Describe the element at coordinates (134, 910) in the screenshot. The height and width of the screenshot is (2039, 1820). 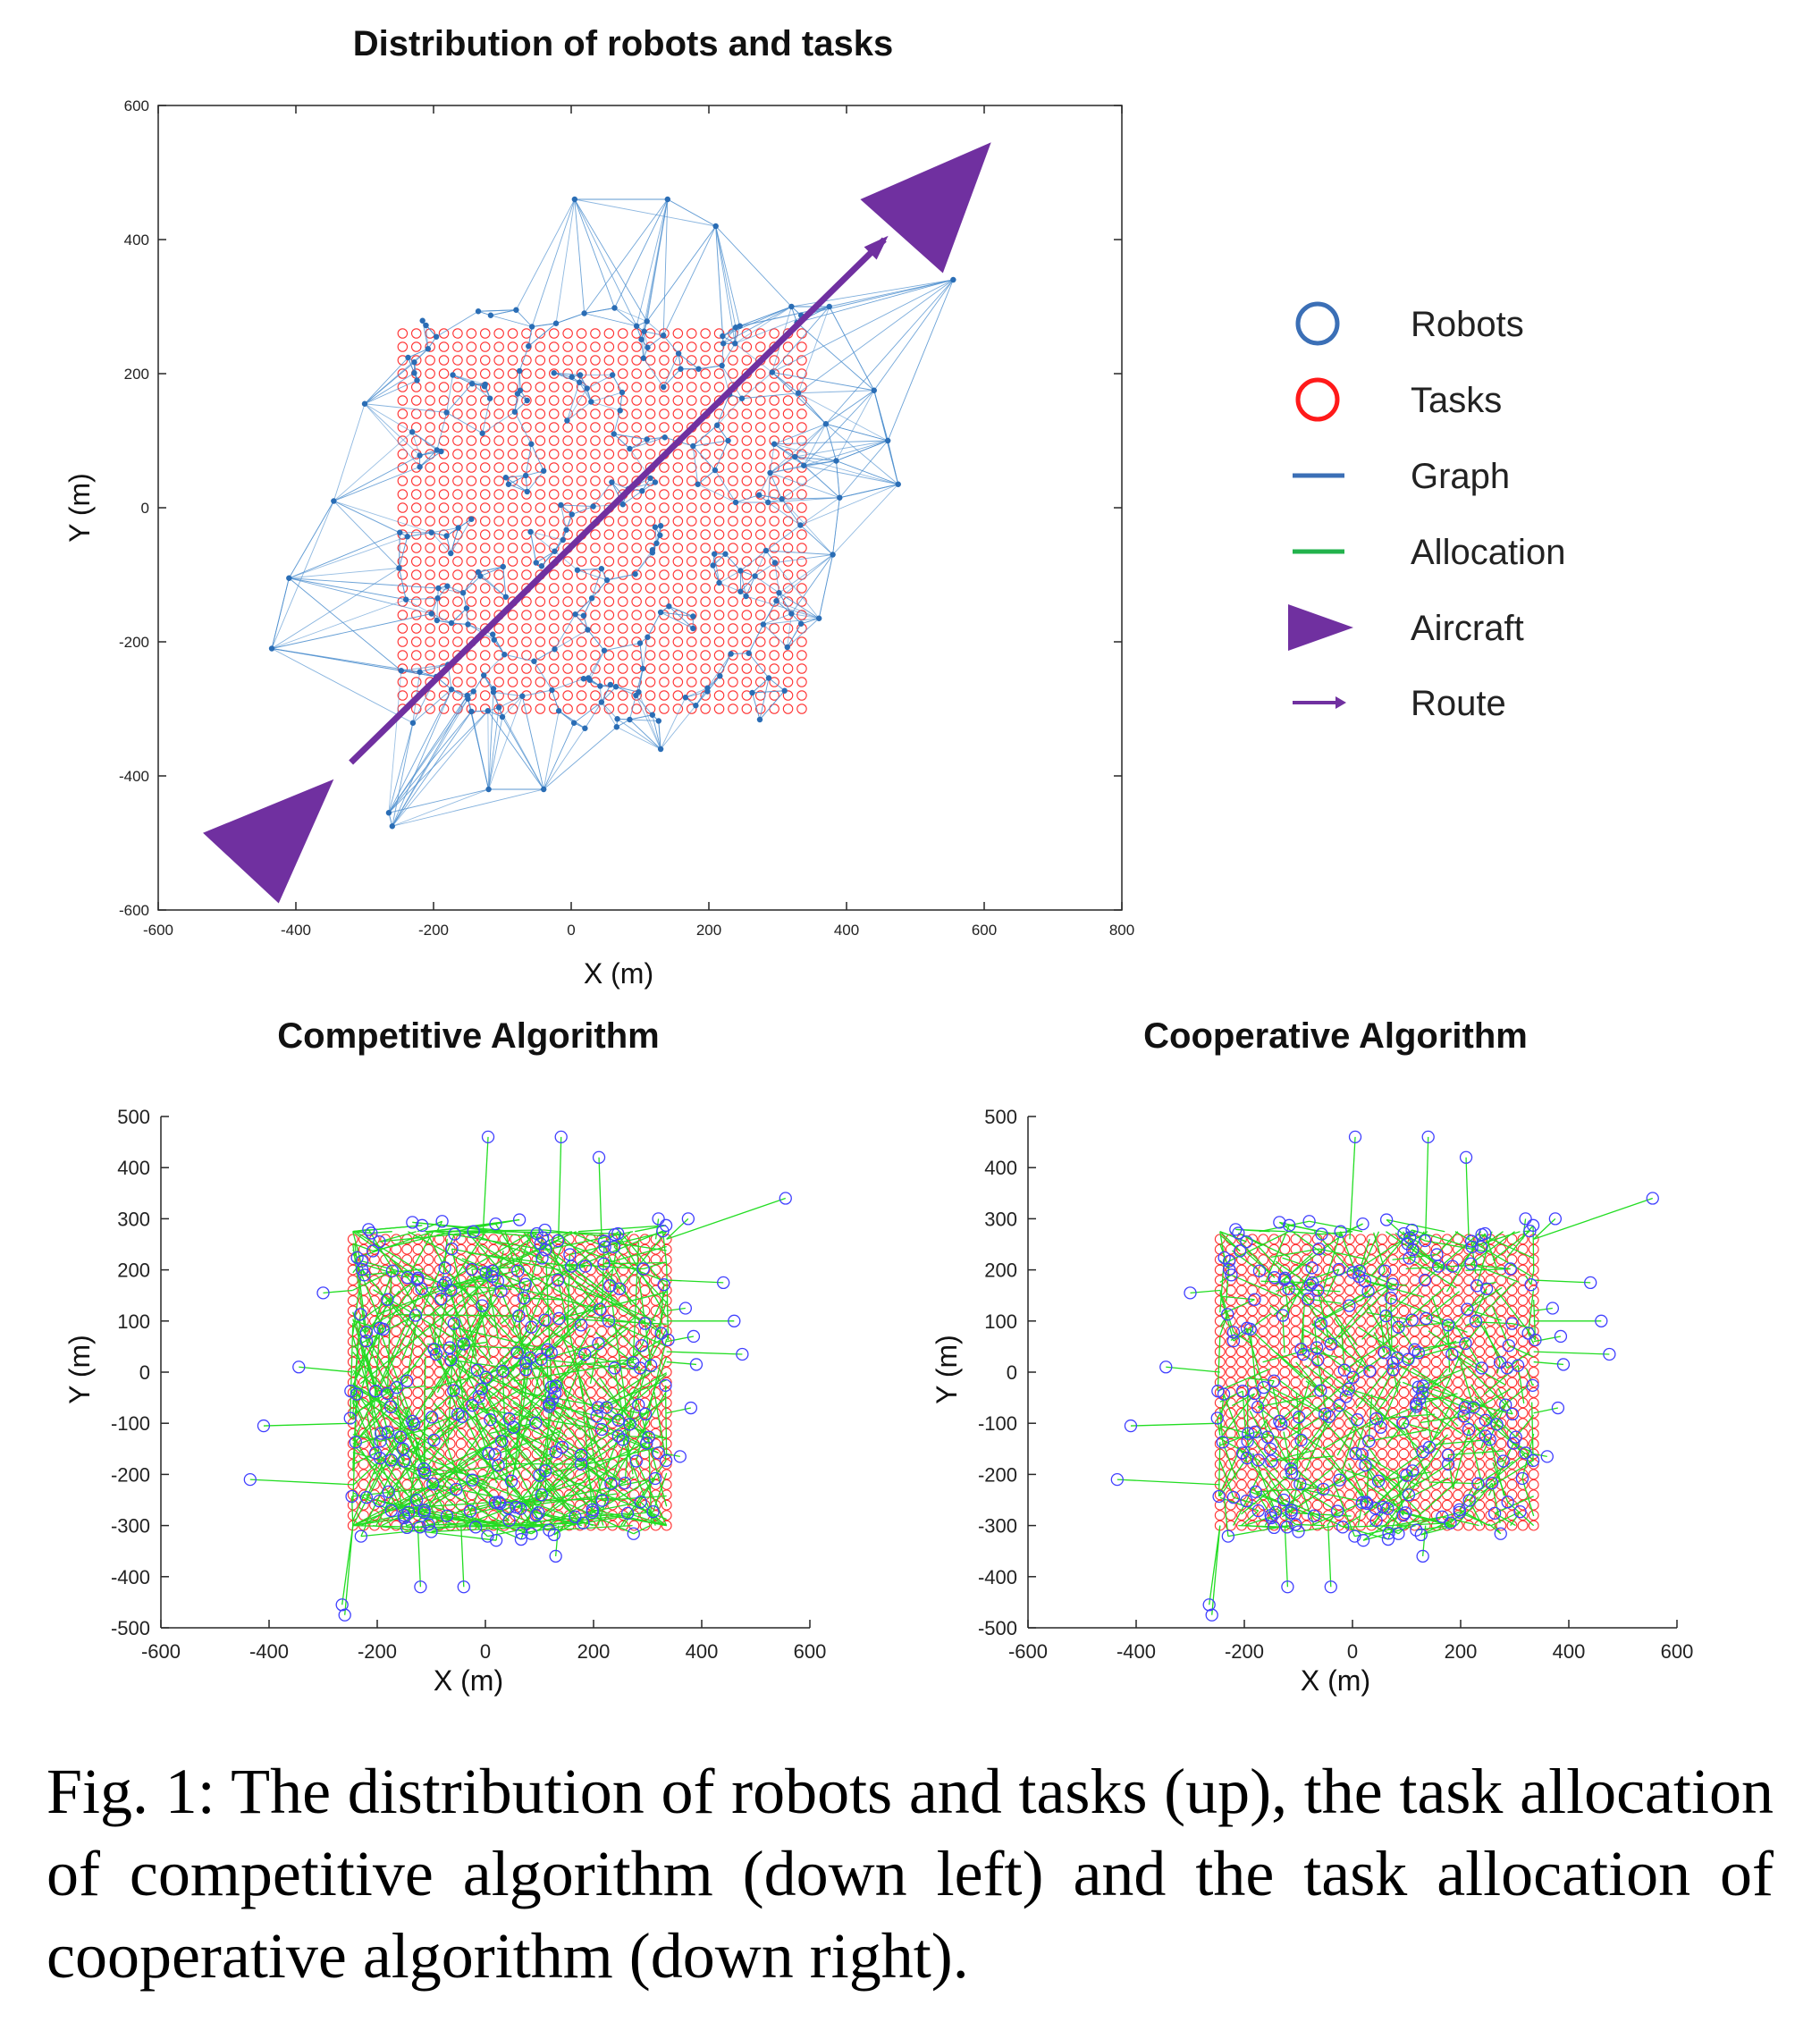
I see `chart-top-ytick-label: -600` at that location.